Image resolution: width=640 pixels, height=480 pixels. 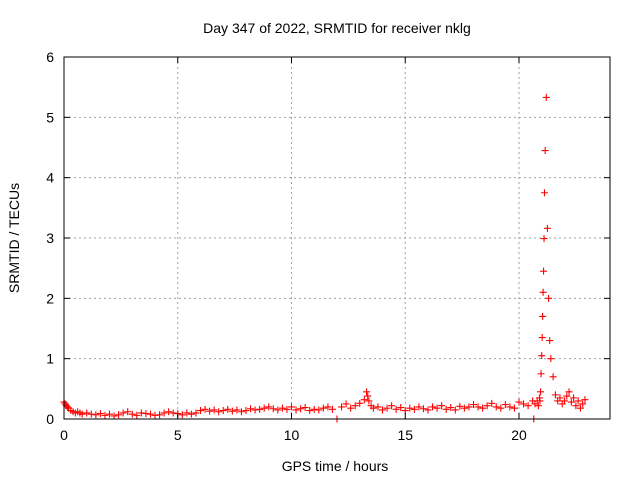 I want to click on y-tick-label: 6, so click(x=50, y=57).